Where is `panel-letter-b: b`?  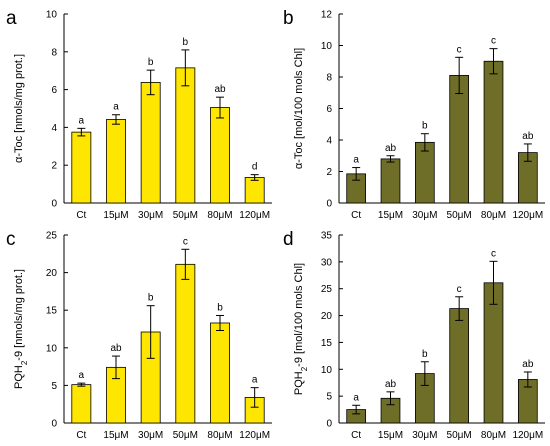
panel-letter-b: b is located at coordinates (288, 18).